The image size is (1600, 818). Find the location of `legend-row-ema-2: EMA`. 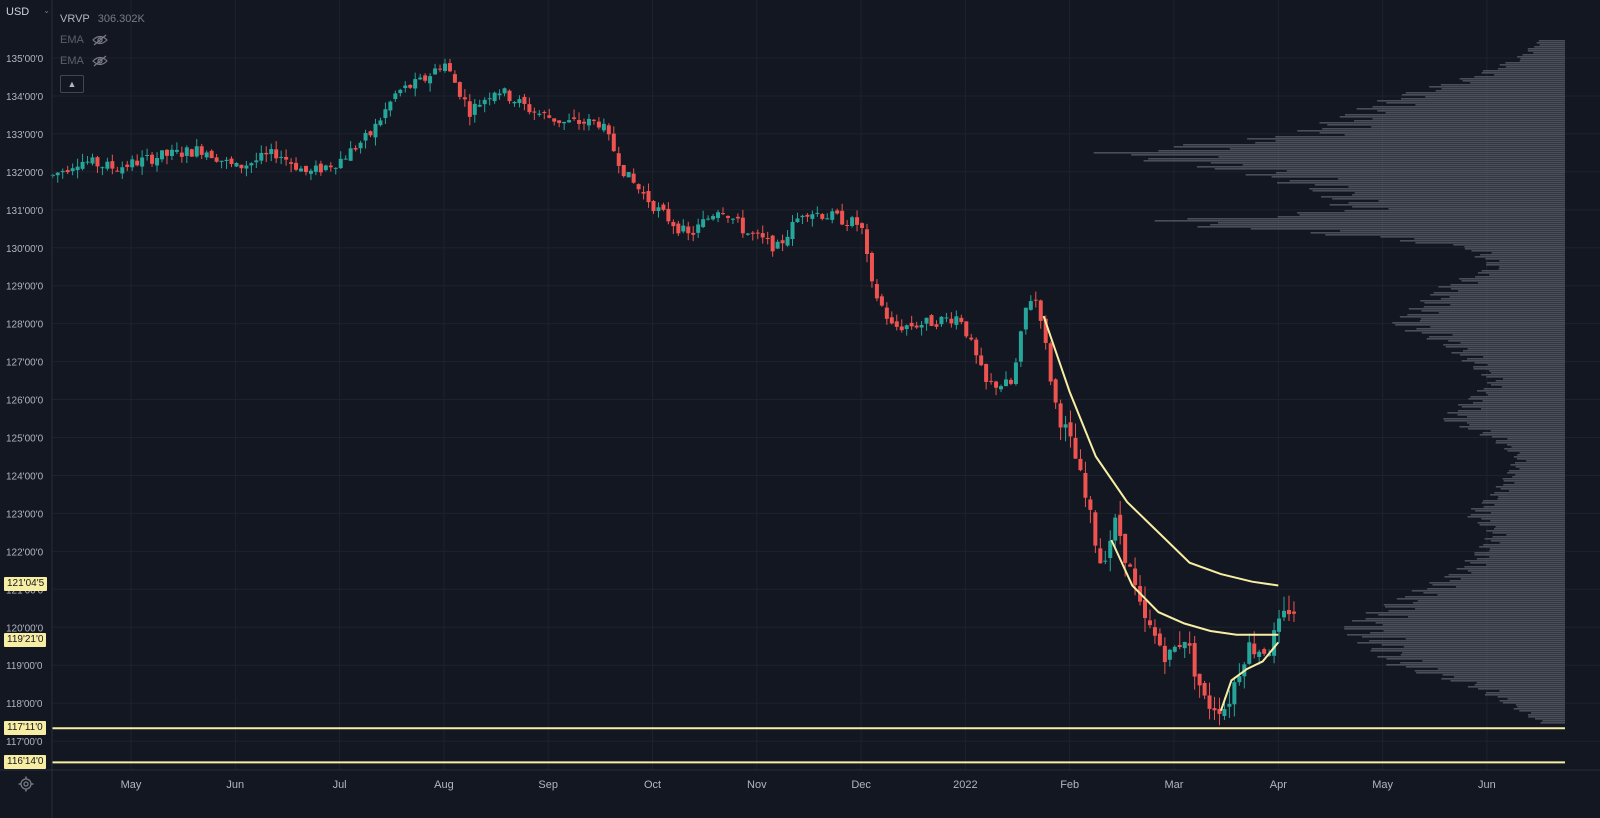

legend-row-ema-2: EMA is located at coordinates (102, 60).